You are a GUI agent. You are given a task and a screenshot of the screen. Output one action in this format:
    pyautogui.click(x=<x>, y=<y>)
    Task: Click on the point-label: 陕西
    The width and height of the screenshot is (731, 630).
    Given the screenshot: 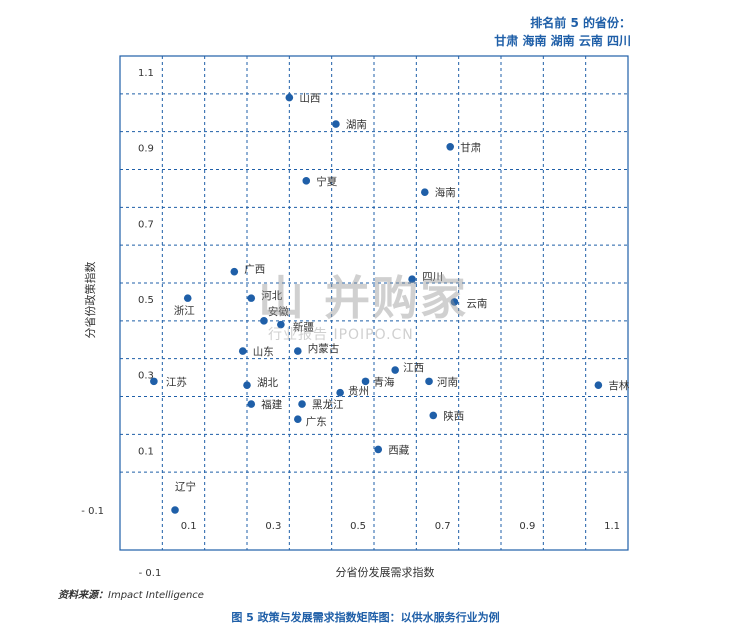 What is the action you would take?
    pyautogui.click(x=453, y=415)
    